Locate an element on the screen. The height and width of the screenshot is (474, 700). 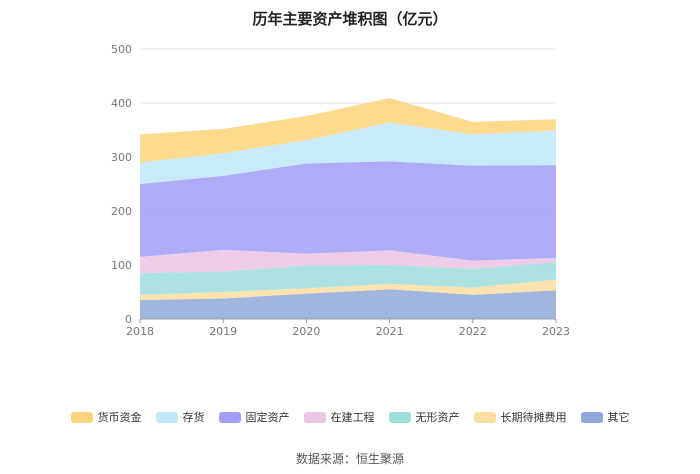
legend-label: 在建工程 is located at coordinates (352, 417).